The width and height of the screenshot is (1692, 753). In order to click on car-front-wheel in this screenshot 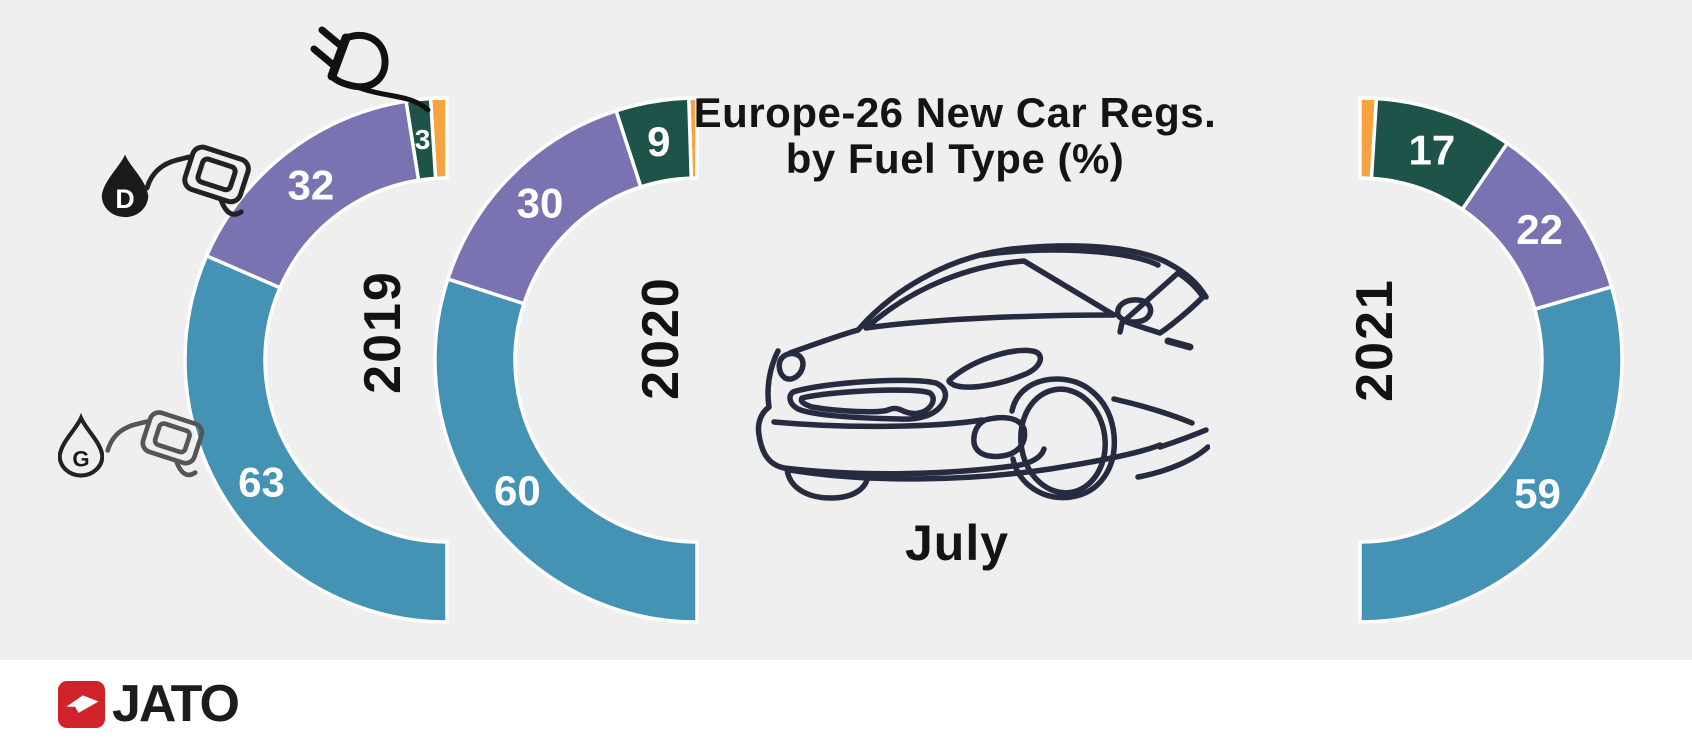, I will do `click(827, 483)`.